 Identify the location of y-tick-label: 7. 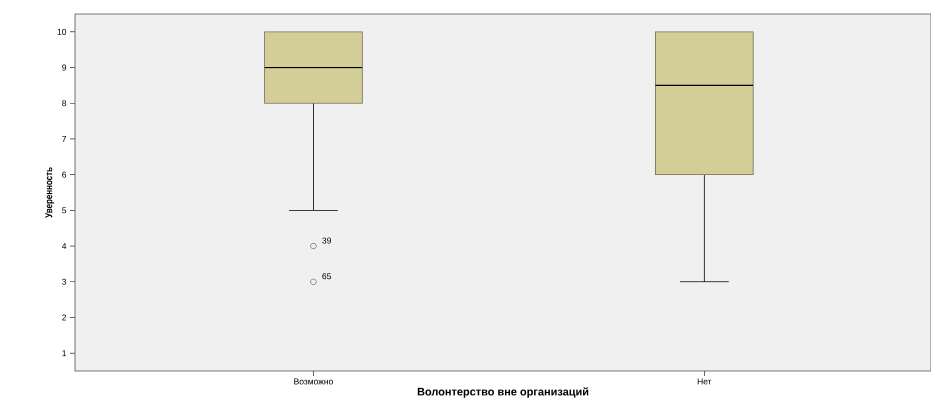
(64, 139).